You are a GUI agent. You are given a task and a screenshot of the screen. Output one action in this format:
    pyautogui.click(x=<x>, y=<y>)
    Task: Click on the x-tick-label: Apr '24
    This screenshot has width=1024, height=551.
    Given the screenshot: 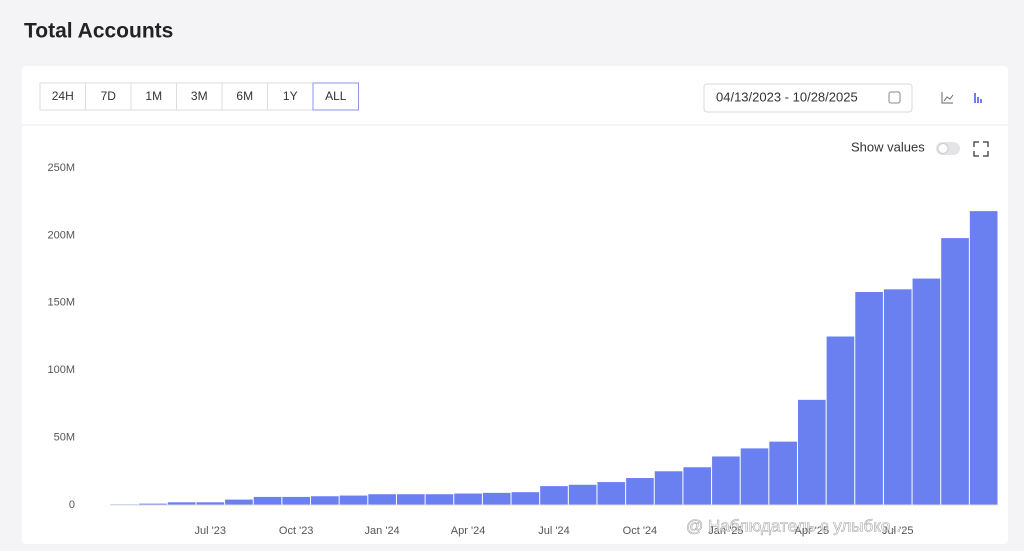 What is the action you would take?
    pyautogui.click(x=468, y=531)
    